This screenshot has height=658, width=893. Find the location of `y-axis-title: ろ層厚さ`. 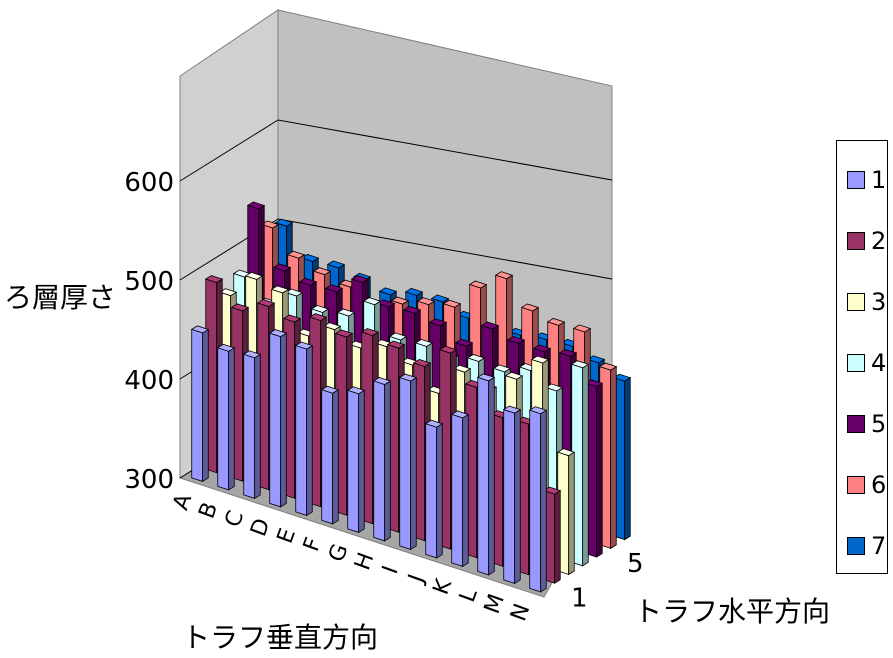

y-axis-title: ろ層厚さ is located at coordinates (60, 297).